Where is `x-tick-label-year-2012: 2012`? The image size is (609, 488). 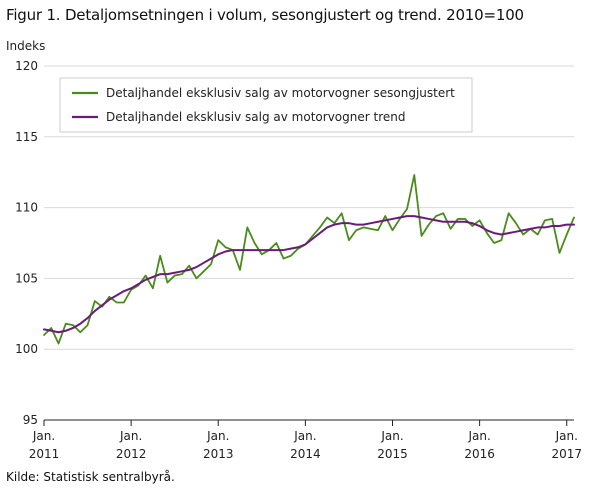
x-tick-label-year-2012: 2012 is located at coordinates (131, 454).